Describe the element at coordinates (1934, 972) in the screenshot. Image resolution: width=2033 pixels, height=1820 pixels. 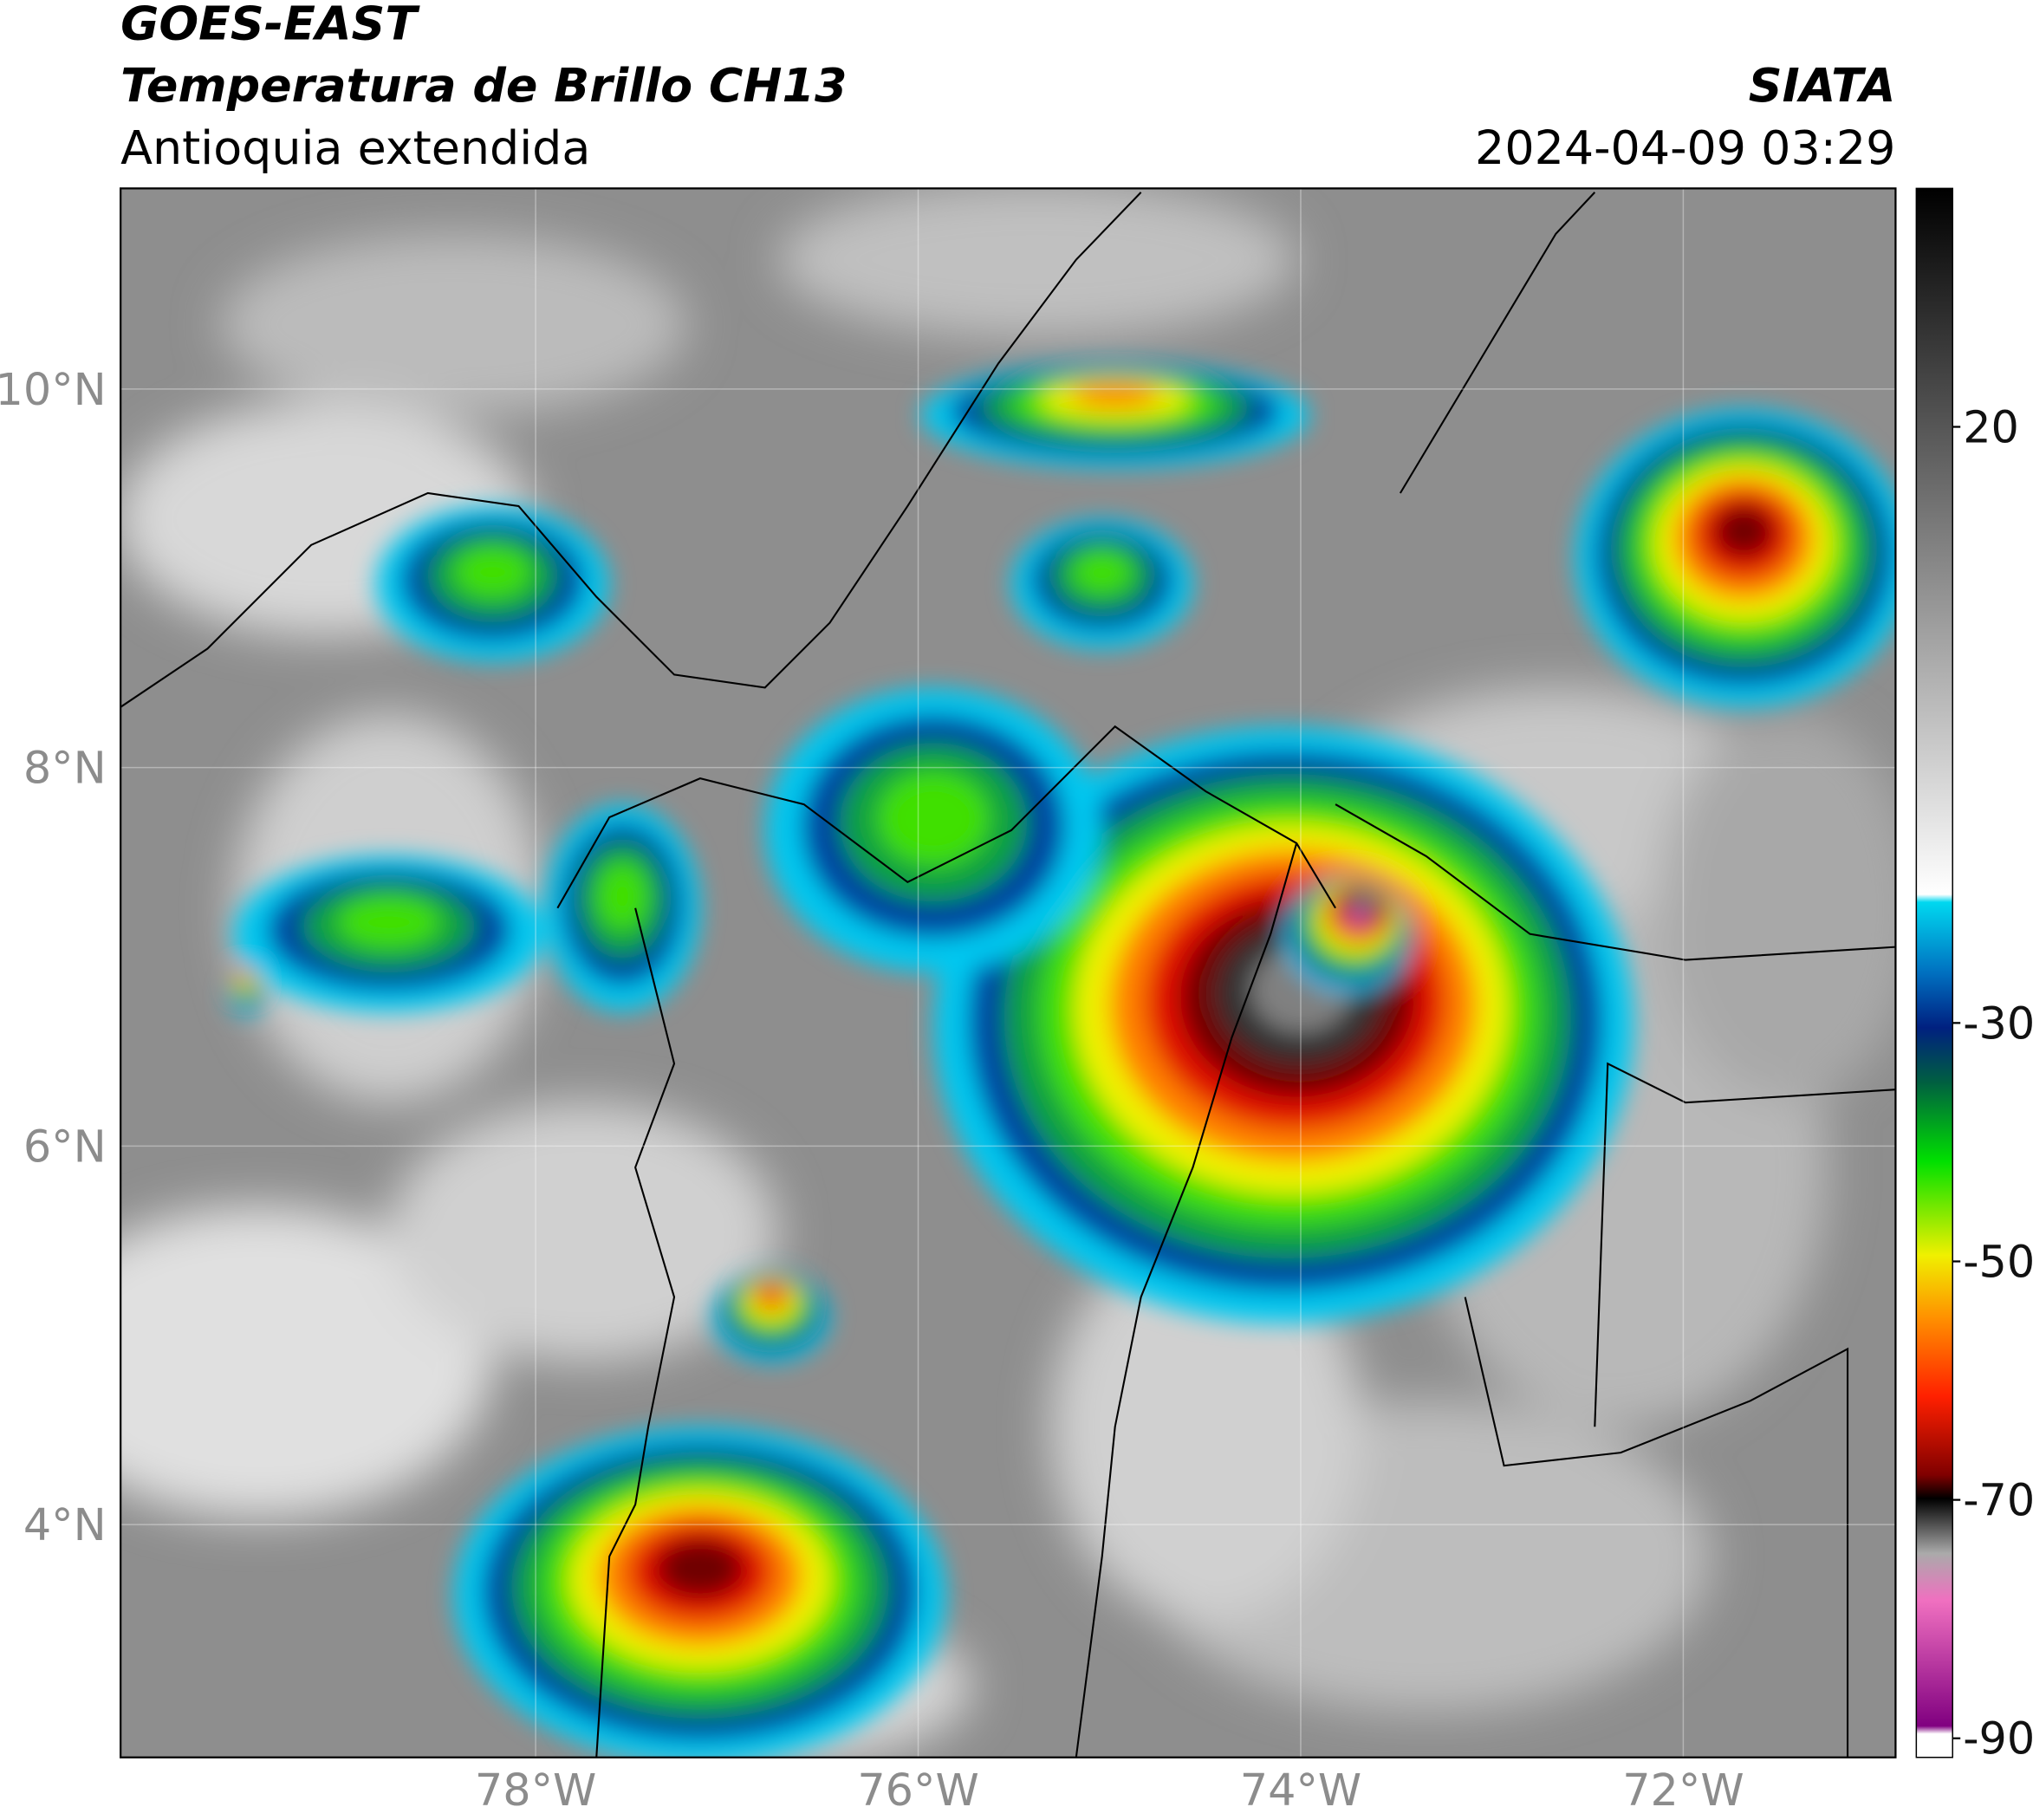
I see `colorbar` at that location.